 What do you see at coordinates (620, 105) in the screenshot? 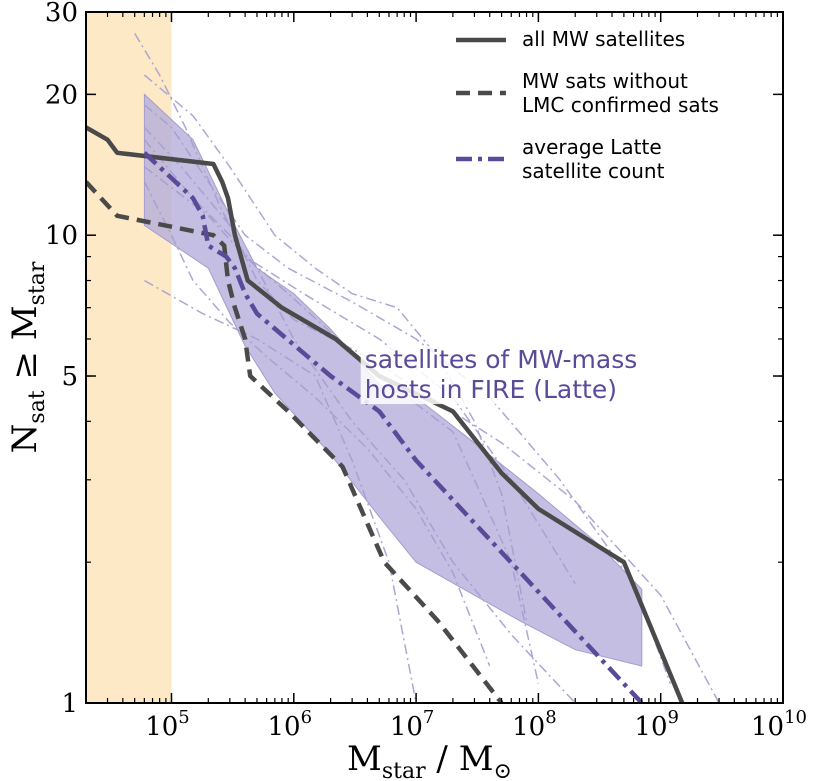
I see `legend-label-2: LMC confirmed sats` at bounding box center [620, 105].